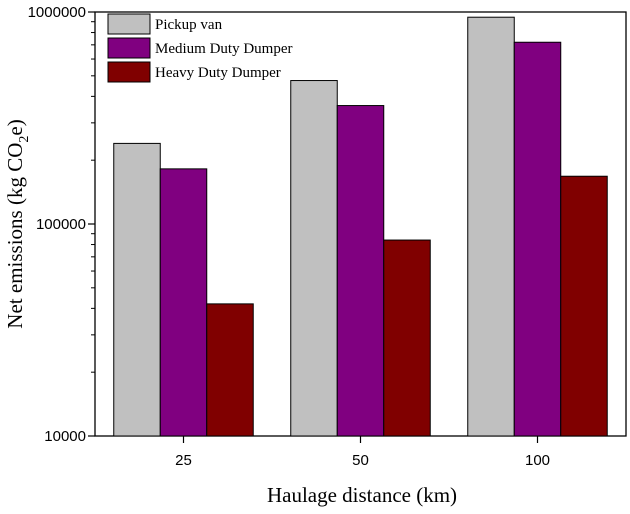  What do you see at coordinates (183, 460) in the screenshot?
I see `x-tick-label: 25` at bounding box center [183, 460].